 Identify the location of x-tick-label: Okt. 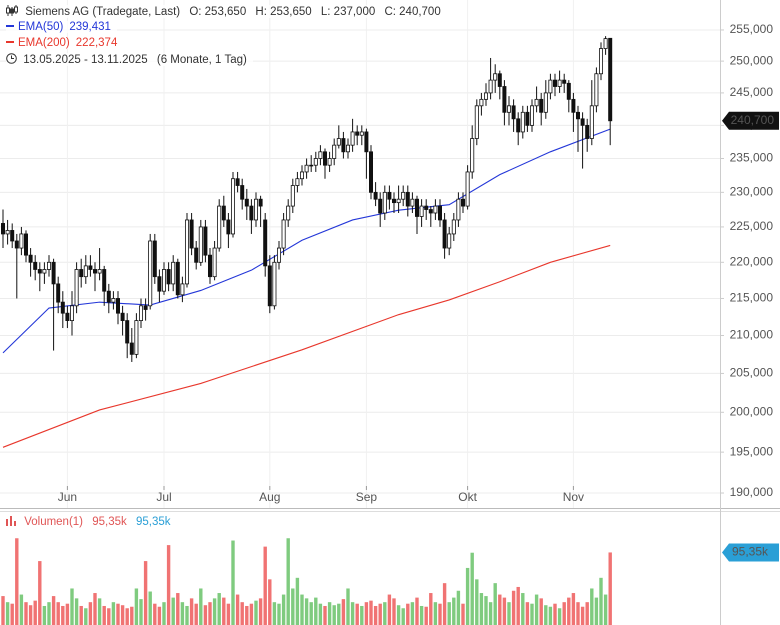
(467, 497).